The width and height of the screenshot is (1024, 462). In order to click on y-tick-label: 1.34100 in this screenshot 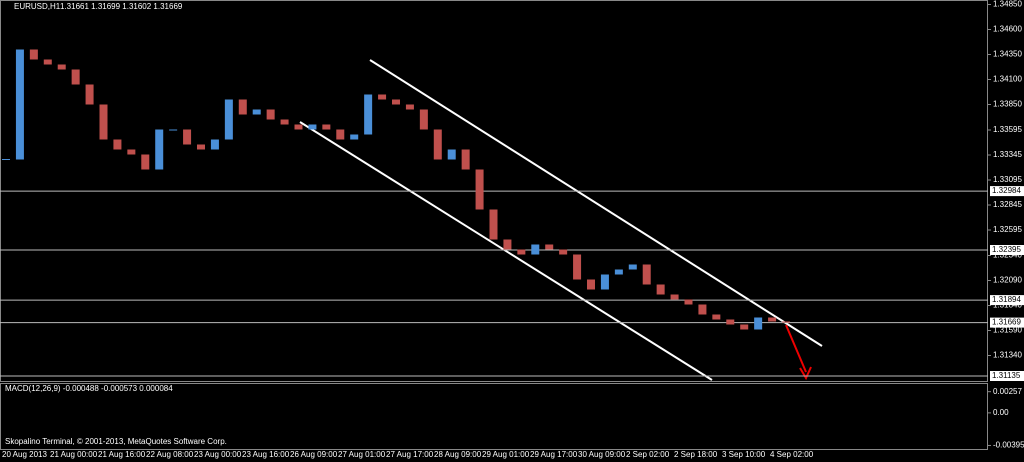, I will do `click(1007, 79)`.